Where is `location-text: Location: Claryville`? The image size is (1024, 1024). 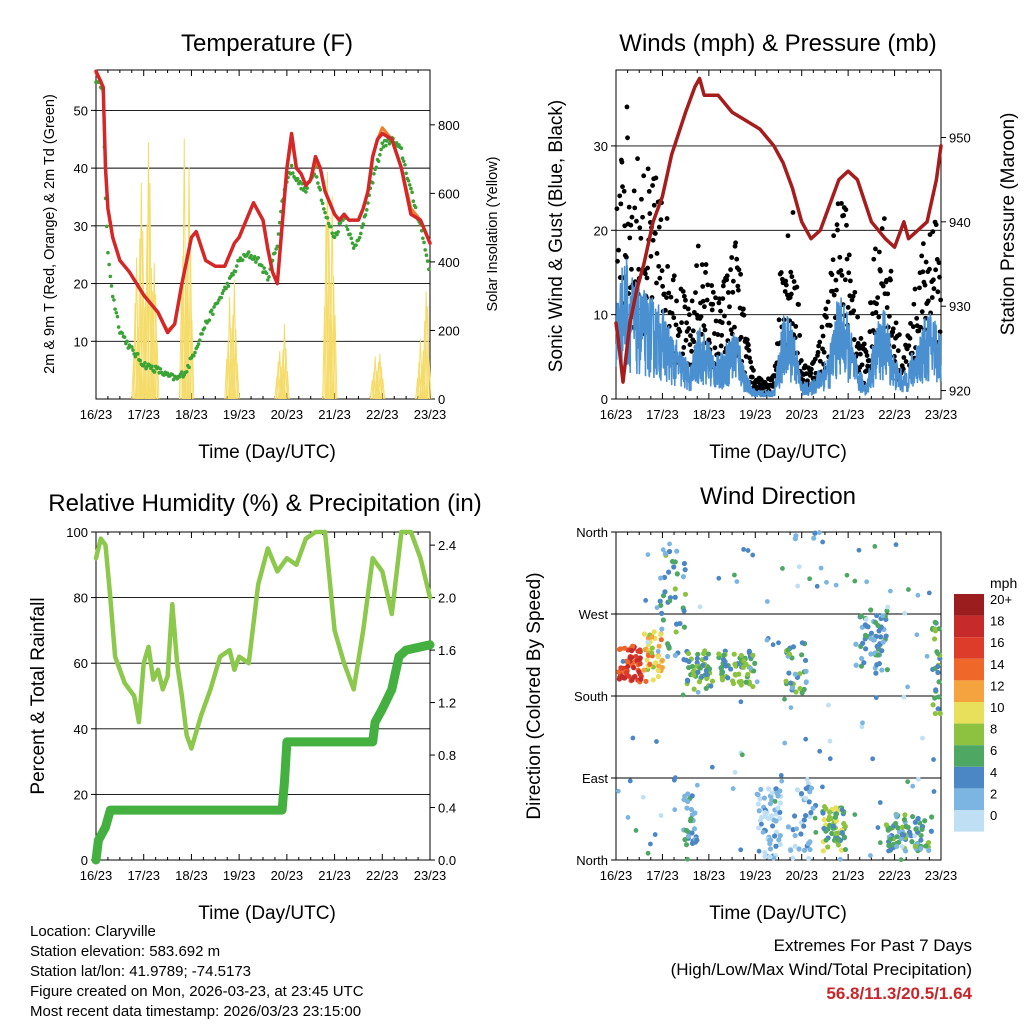 location-text: Location: Claryville is located at coordinates (93, 931).